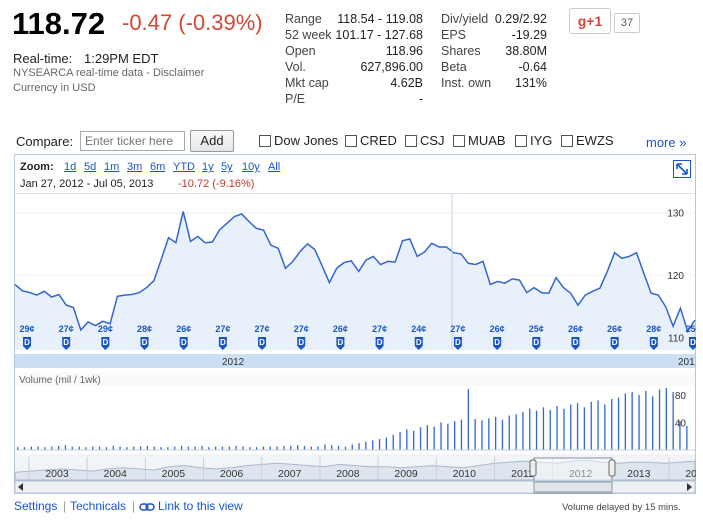  I want to click on compare-ticker-input, so click(132, 141).